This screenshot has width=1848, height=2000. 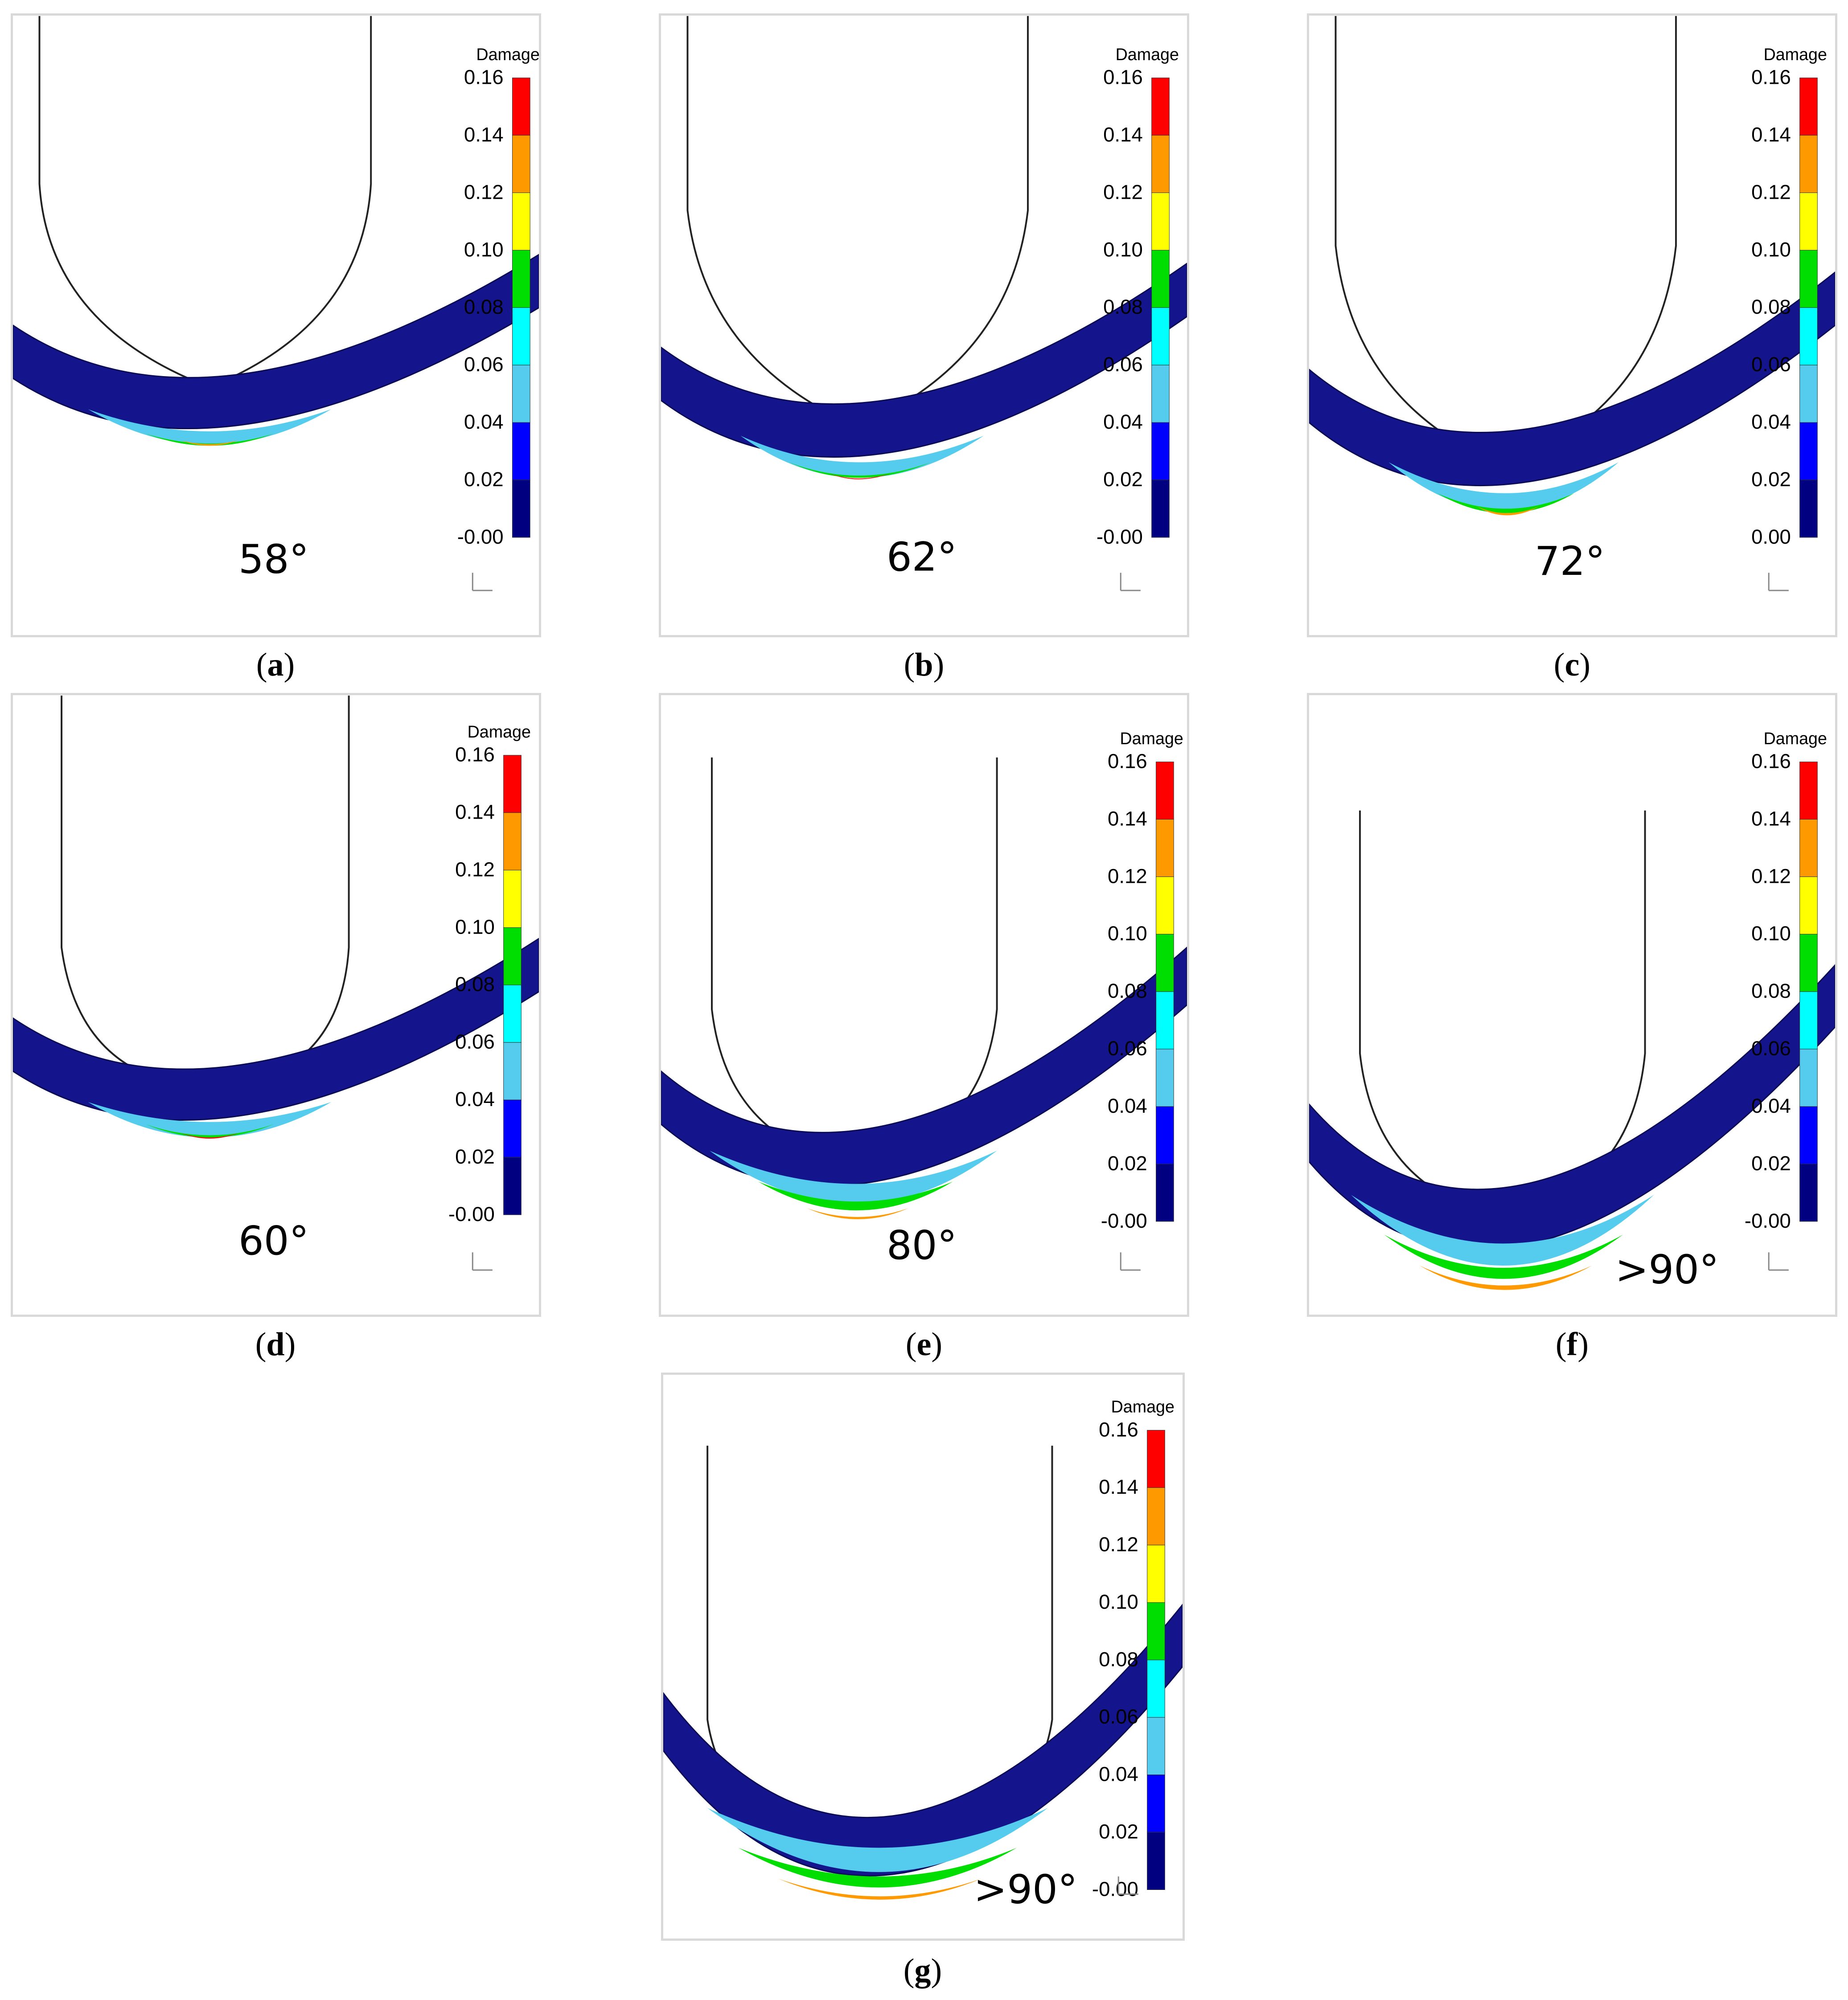 I want to click on angle-label: 58°, so click(x=273, y=559).